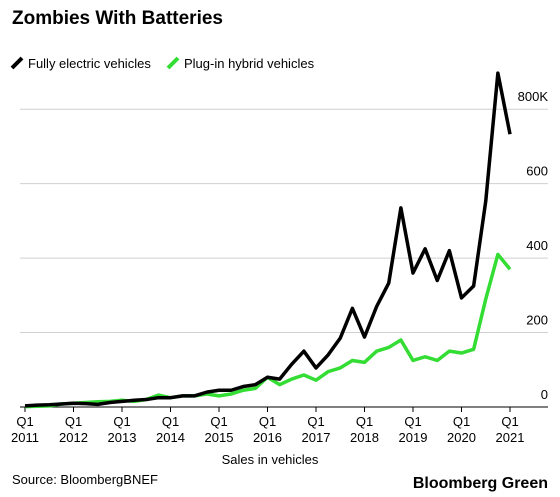 The width and height of the screenshot is (560, 497). I want to click on x-tick-label: Q1 2015, so click(219, 429).